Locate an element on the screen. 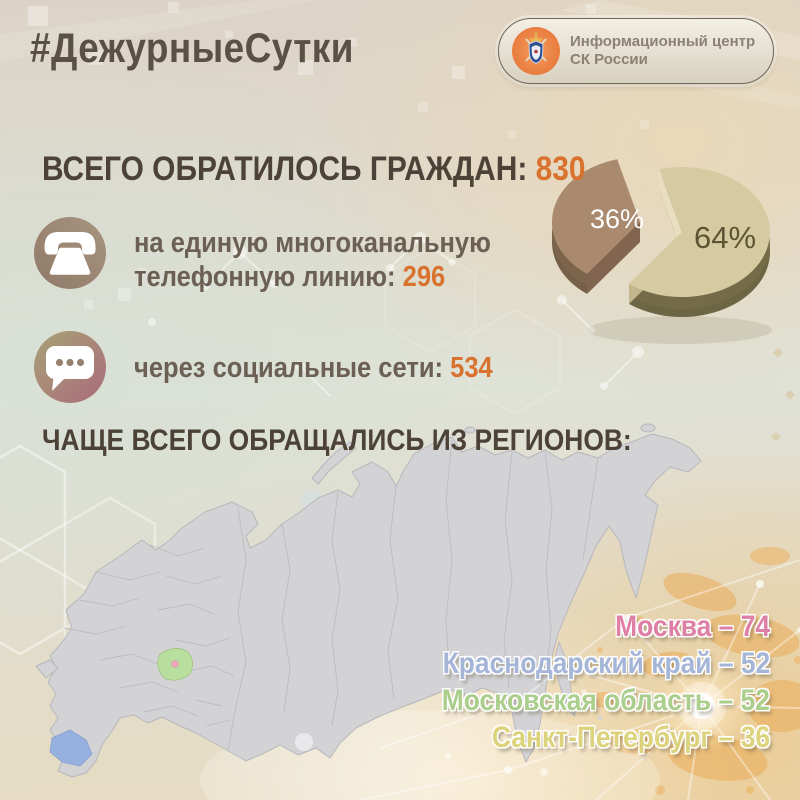 The height and width of the screenshot is (800, 800). social-stat: через социальные сети: 534 is located at coordinates (313, 368).